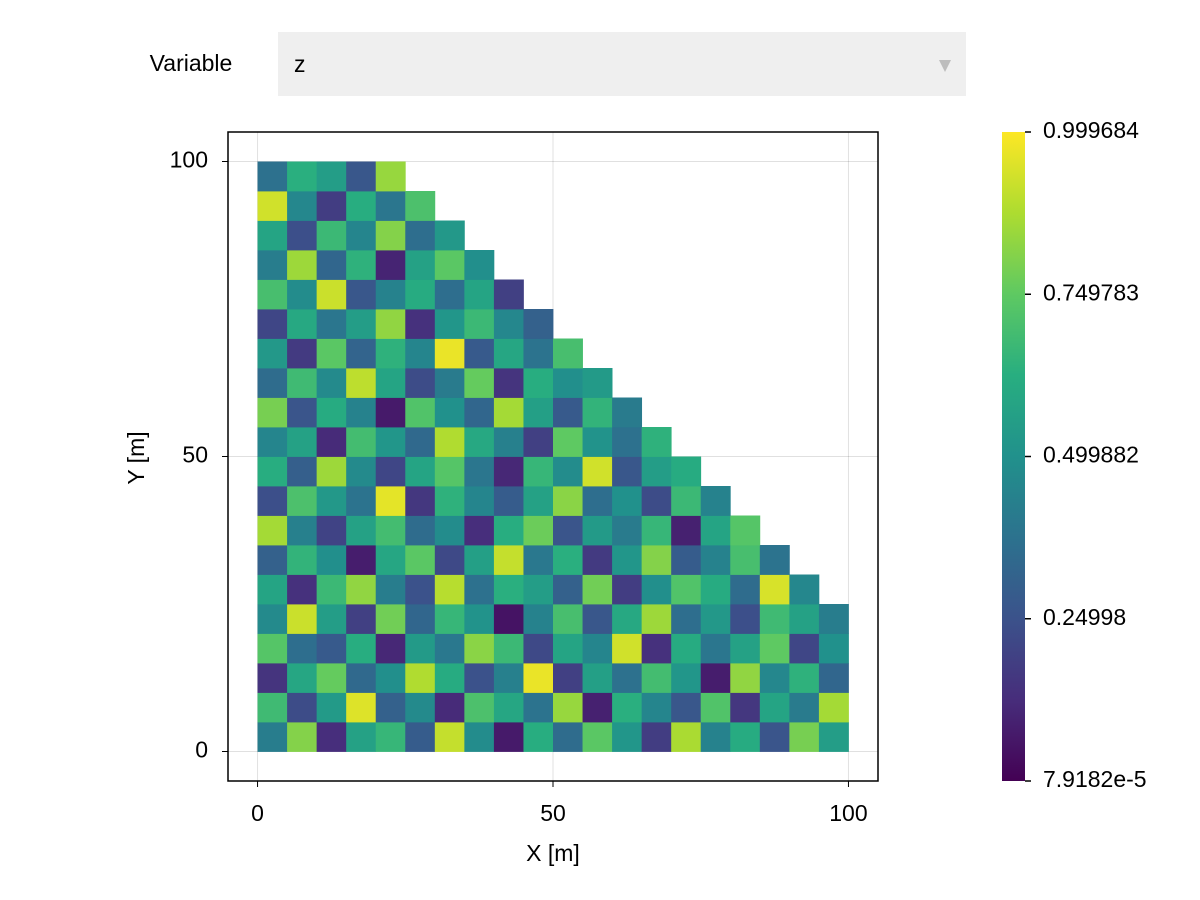  I want to click on dropdown-value: z, so click(300, 64).